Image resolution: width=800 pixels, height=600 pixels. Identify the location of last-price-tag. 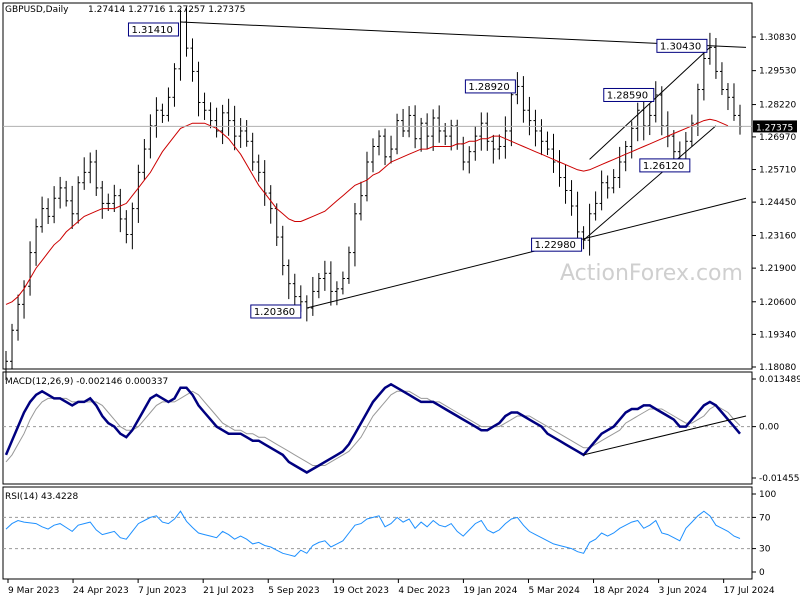
(775, 126).